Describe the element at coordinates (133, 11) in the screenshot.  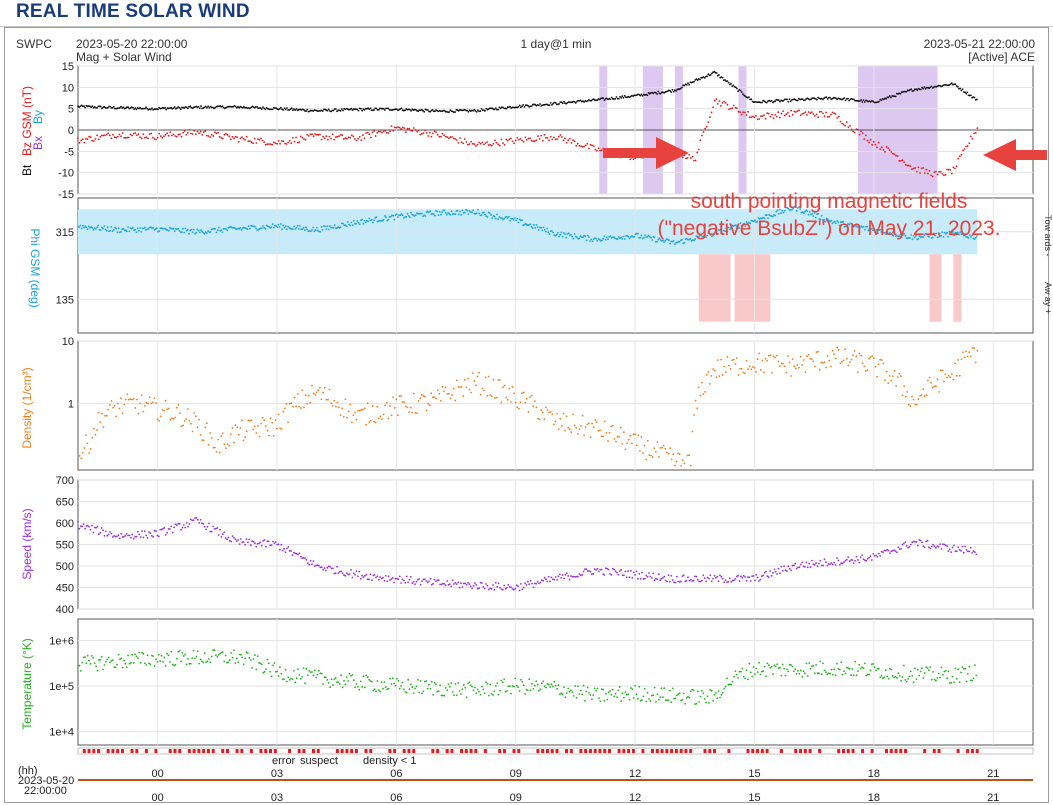
I see `page-title: REAL TIME SOLAR WIND` at that location.